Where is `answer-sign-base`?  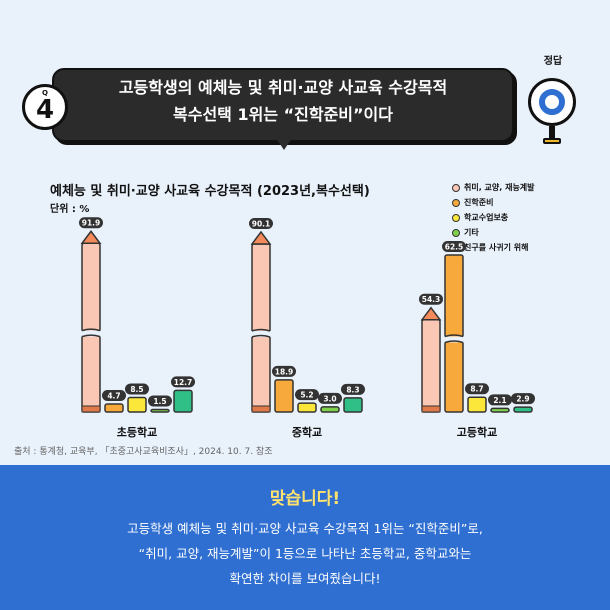 answer-sign-base is located at coordinates (552, 141).